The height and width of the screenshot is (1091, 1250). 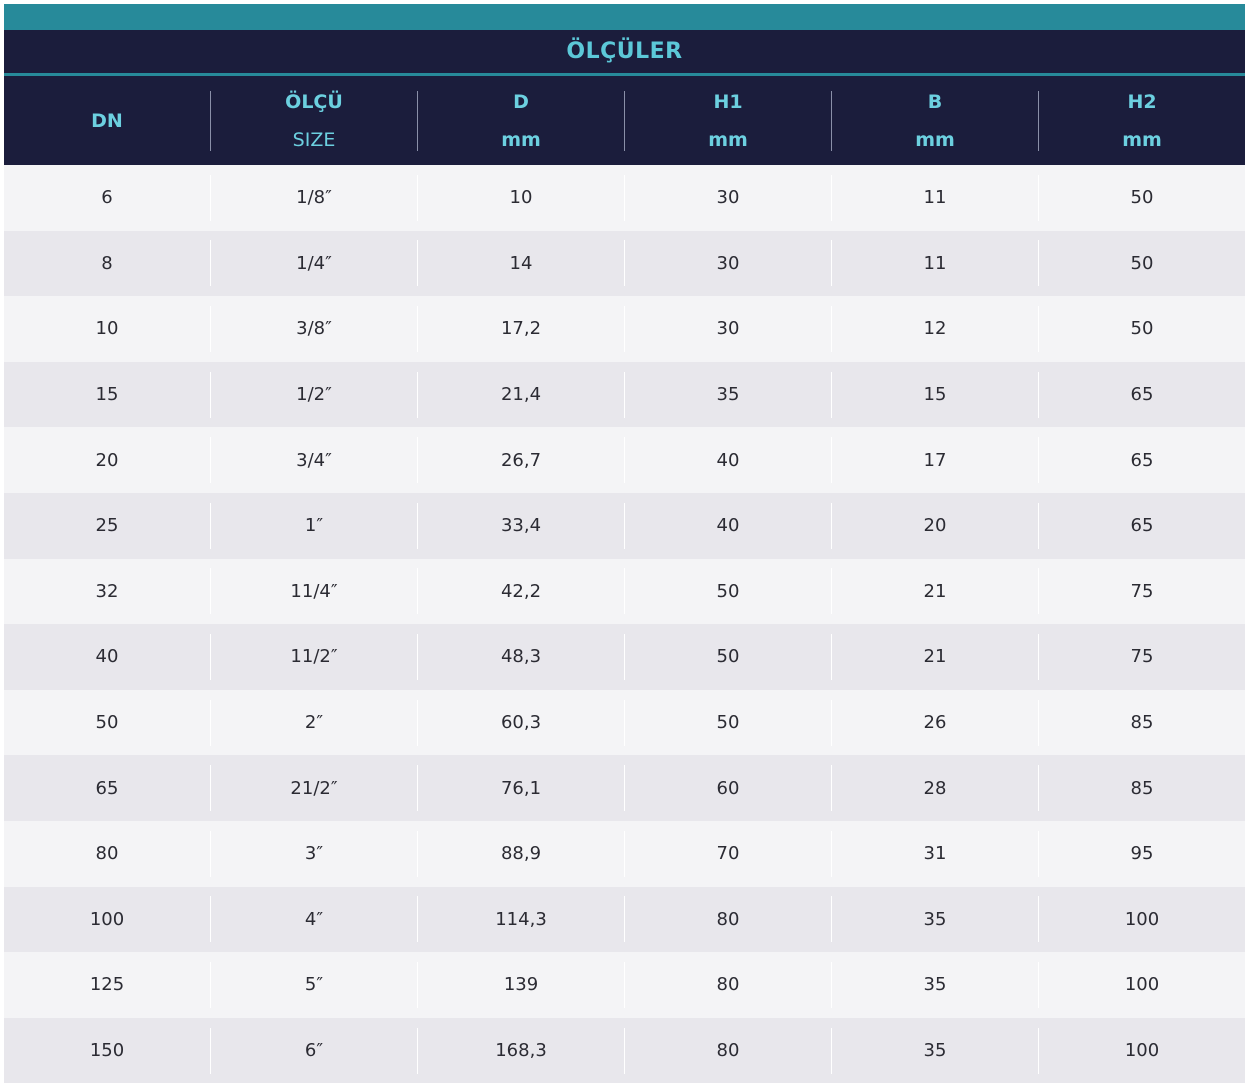 What do you see at coordinates (314, 591) in the screenshot?
I see `cell-size: 11/4″` at bounding box center [314, 591].